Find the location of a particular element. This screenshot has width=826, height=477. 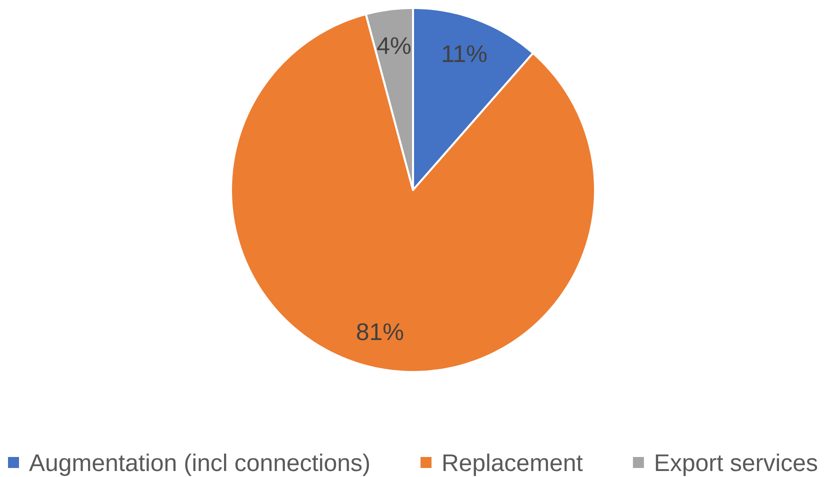

data-label: 81% is located at coordinates (380, 331).